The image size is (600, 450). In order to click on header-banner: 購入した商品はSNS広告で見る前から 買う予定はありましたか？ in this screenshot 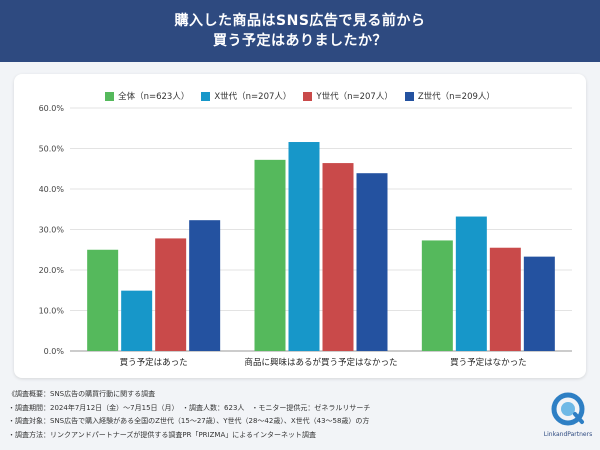, I will do `click(300, 31)`.